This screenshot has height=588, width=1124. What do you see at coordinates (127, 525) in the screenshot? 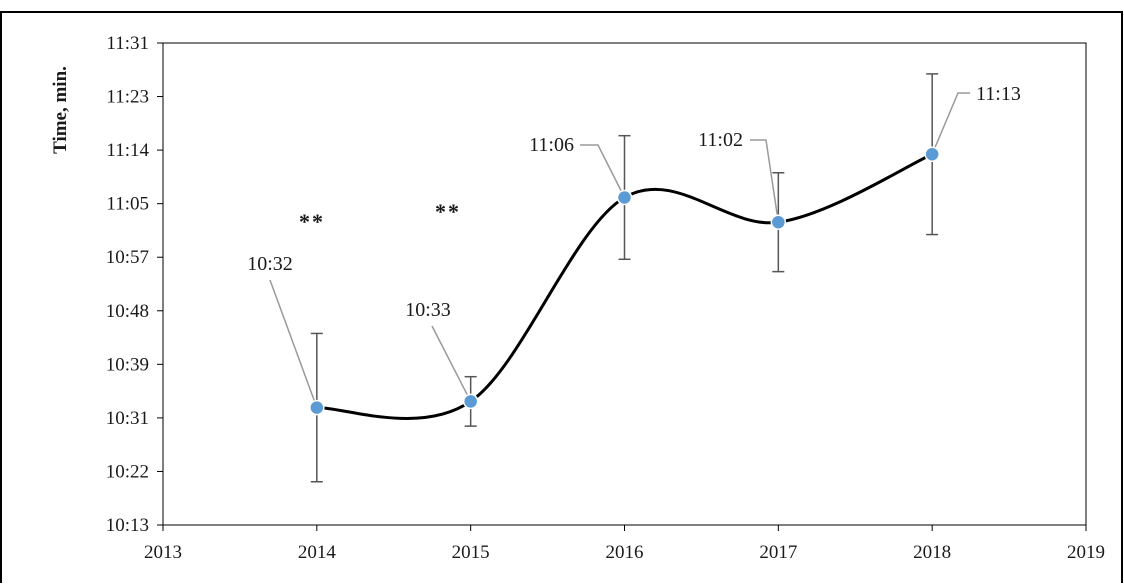
I see `y-tick-label-0: 10:13` at bounding box center [127, 525].